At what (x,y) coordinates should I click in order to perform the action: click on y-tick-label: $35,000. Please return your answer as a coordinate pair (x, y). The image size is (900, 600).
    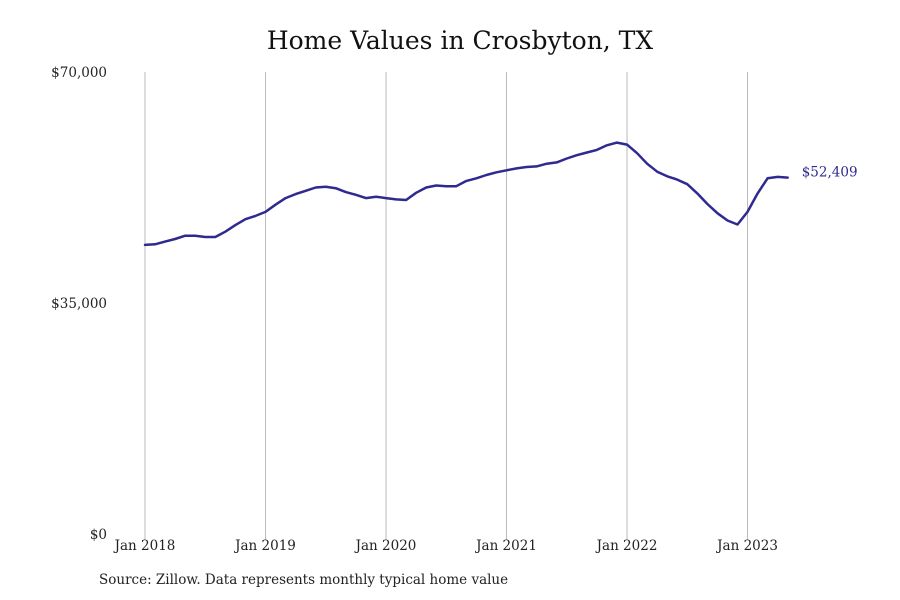
    Looking at the image, I should click on (79, 304).